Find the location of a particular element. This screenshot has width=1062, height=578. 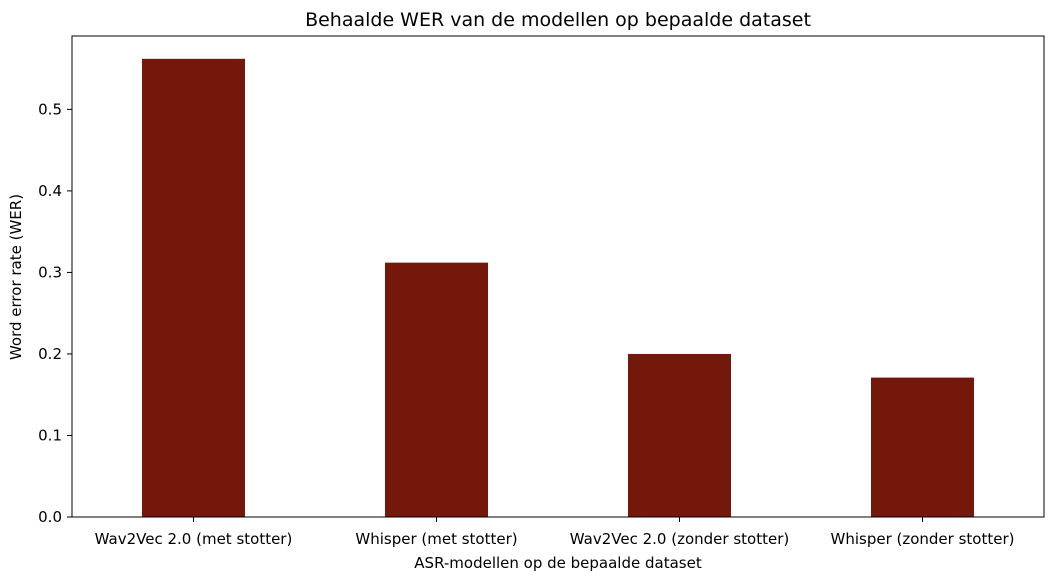

y-tick-label-3: 0.3 is located at coordinates (50, 272).